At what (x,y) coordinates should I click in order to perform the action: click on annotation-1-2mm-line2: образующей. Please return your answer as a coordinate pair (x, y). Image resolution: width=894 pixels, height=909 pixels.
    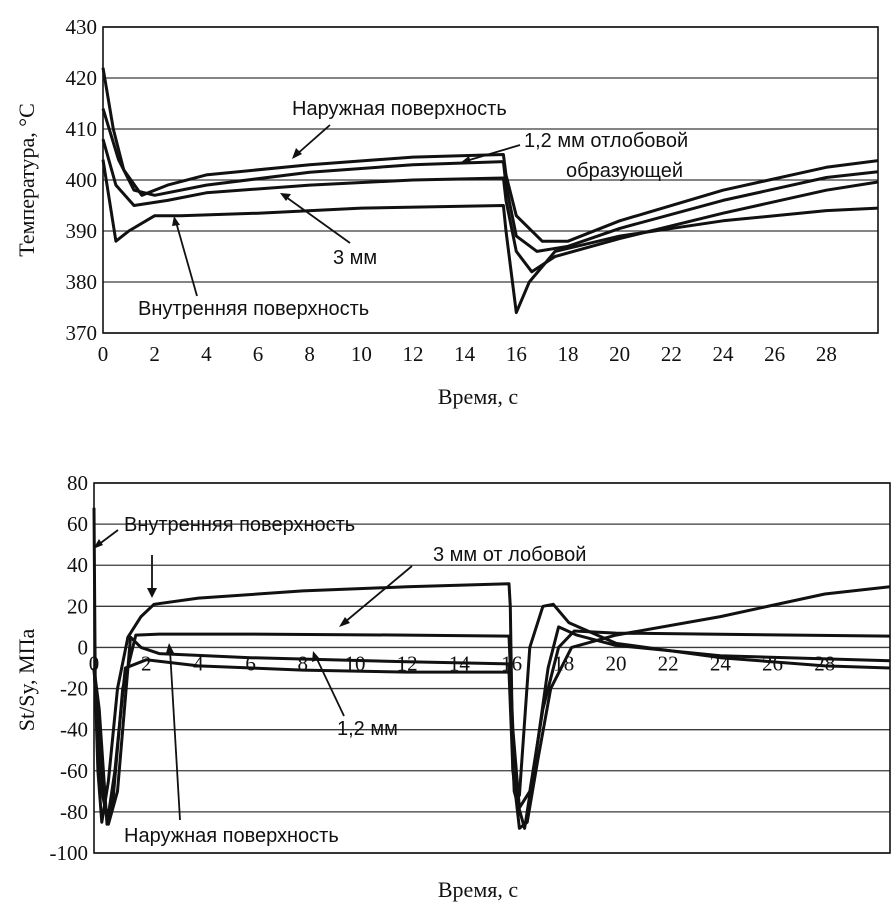
    Looking at the image, I should click on (624, 171).